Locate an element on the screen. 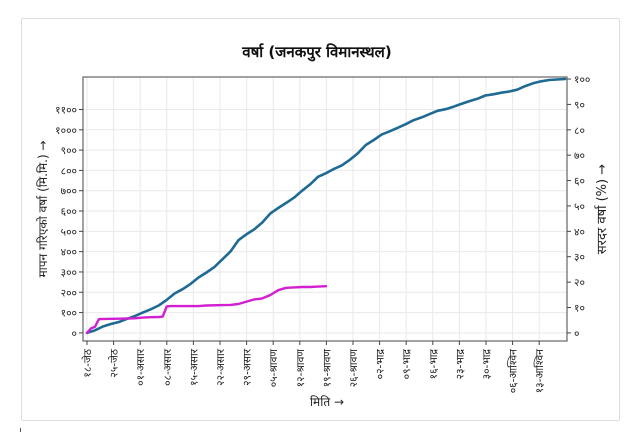 This screenshot has height=438, width=640. series-line-measured-rainfall is located at coordinates (206, 310).